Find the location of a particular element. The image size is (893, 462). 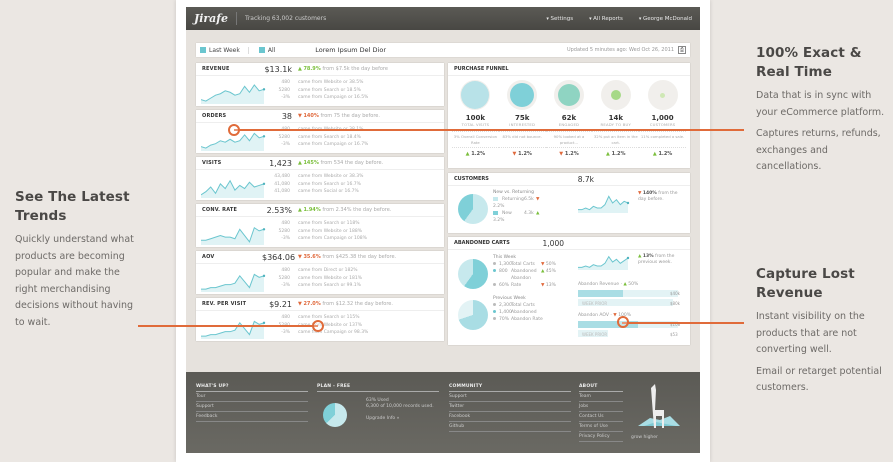

sparkline-line is located at coordinates (233, 140).